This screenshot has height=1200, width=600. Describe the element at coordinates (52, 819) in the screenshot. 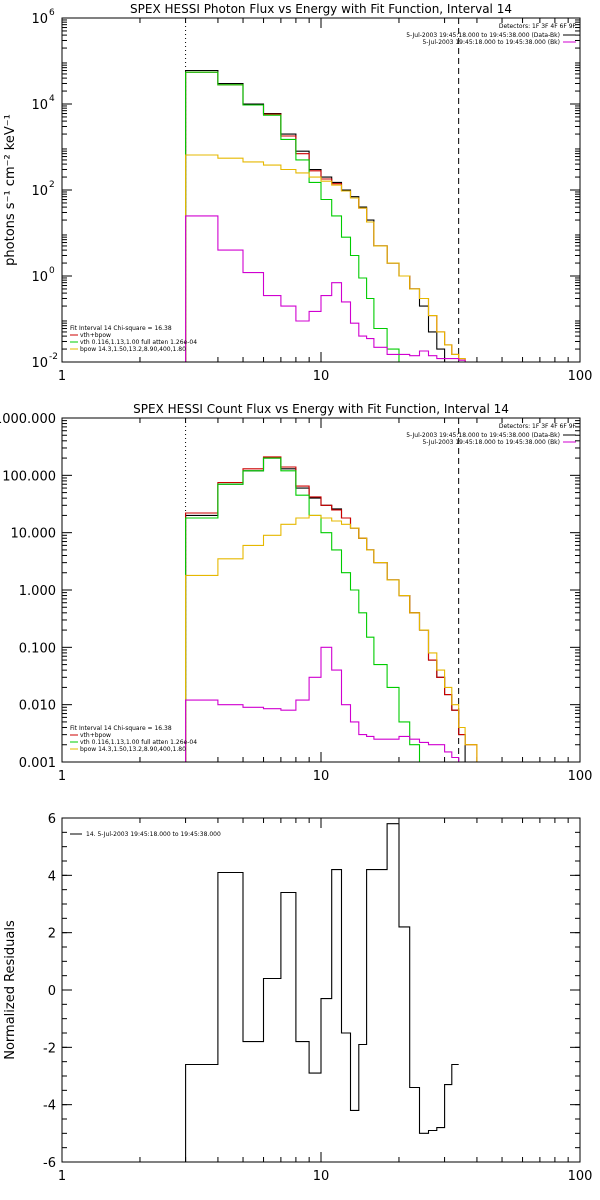

I see `y-tick-label: 6` at that location.